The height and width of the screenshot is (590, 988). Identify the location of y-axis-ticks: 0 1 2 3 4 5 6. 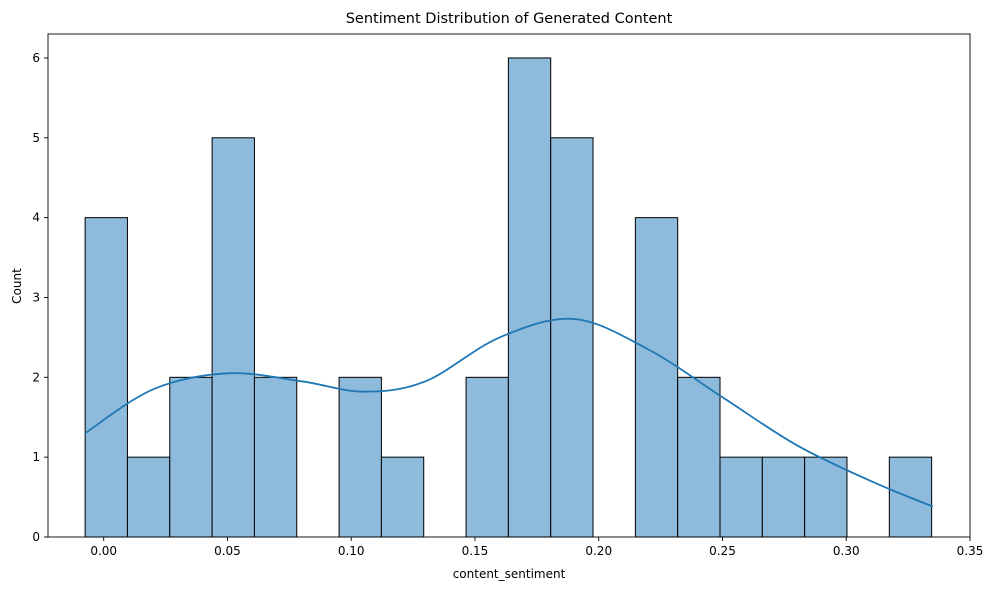
(40, 297).